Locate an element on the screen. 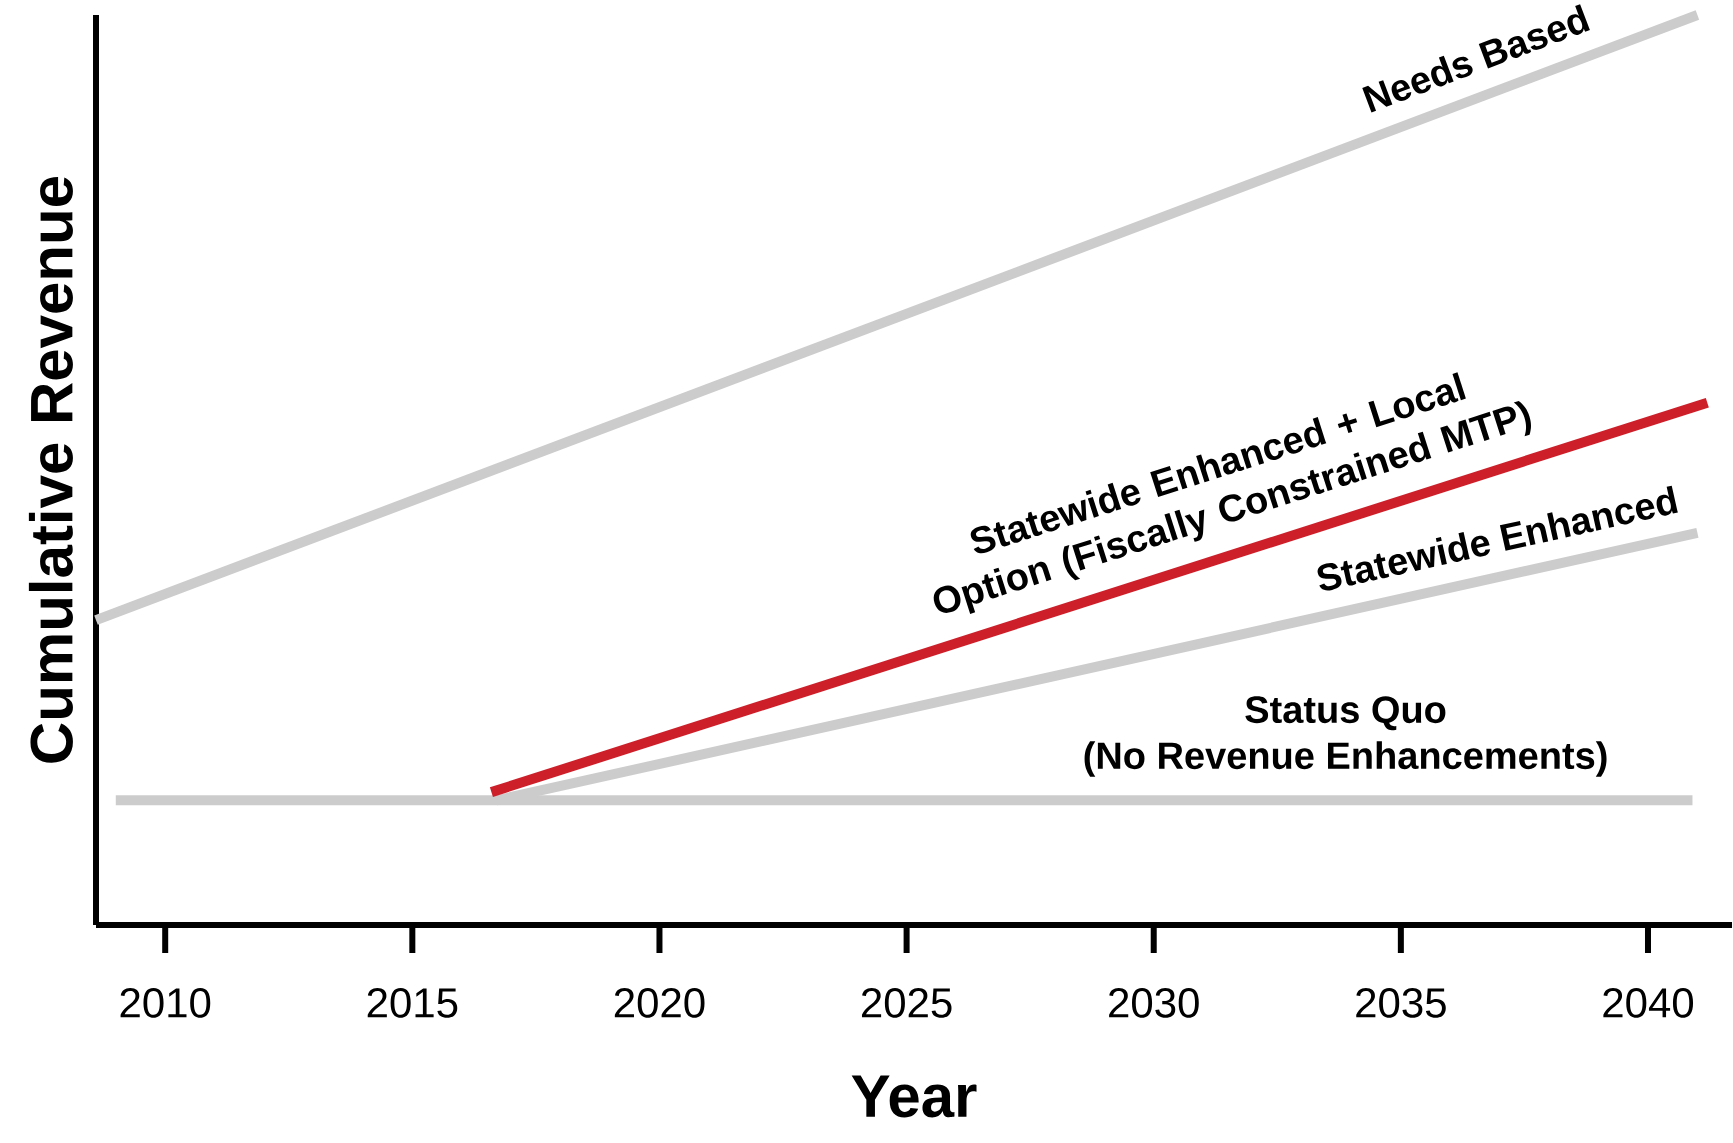  x-tick-label: 2035 is located at coordinates (1401, 1003).